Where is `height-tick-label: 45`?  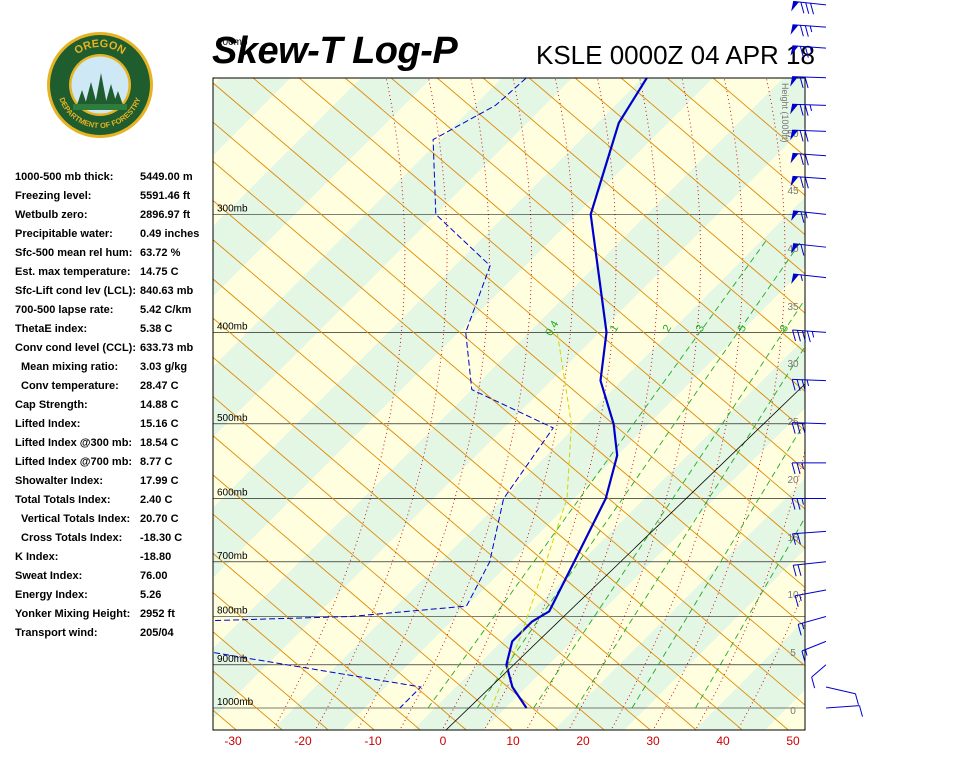 height-tick-label: 45 is located at coordinates (793, 191).